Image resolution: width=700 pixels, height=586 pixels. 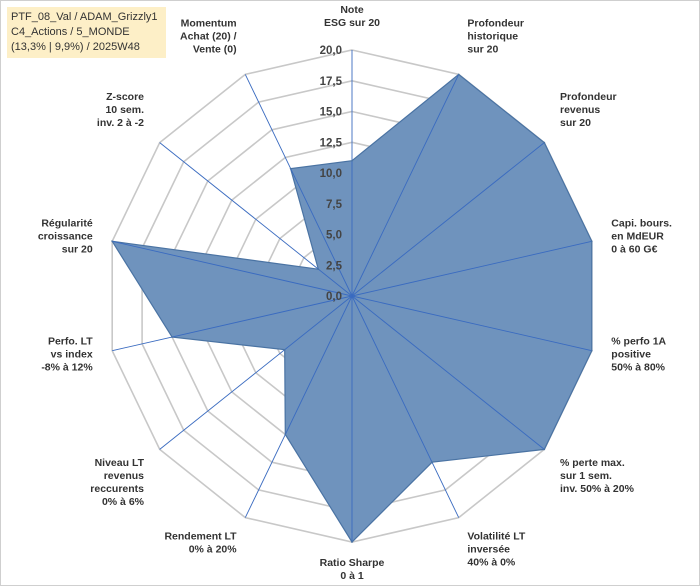 I want to click on axis-label-line: inv. 50% à 20%, so click(x=597, y=489).